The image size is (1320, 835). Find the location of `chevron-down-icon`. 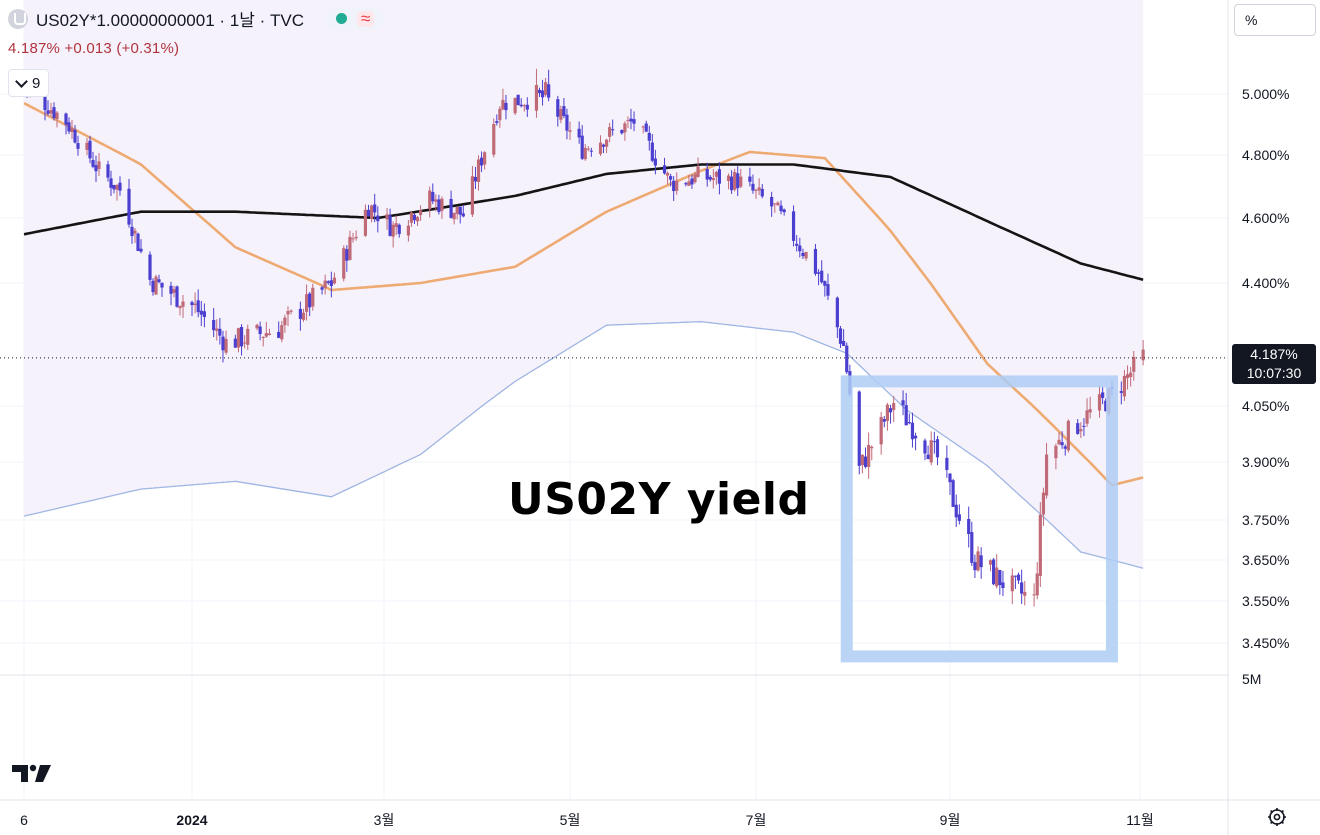

chevron-down-icon is located at coordinates (21, 81).